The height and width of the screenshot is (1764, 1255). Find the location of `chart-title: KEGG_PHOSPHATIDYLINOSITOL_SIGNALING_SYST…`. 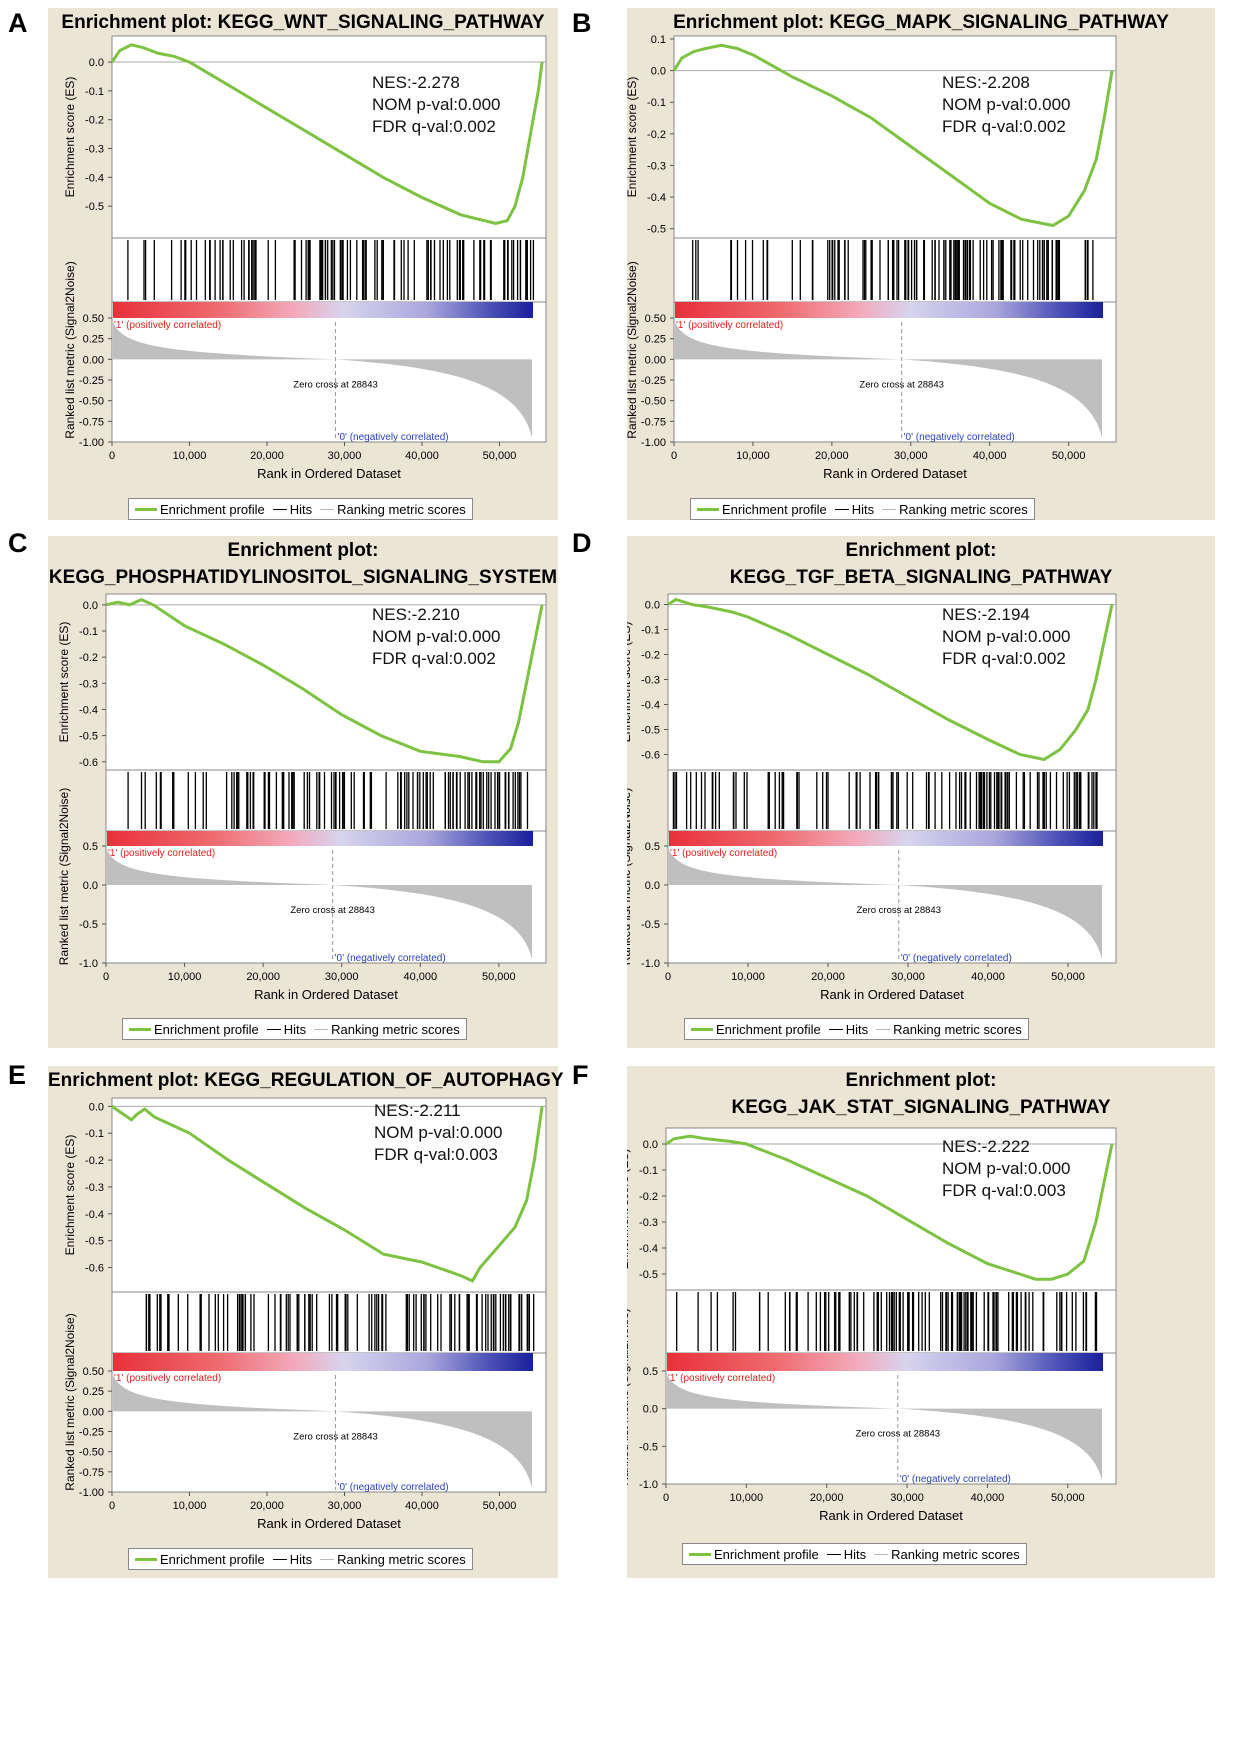

chart-title: KEGG_PHOSPHATIDYLINOSITOL_SIGNALING_SYST… is located at coordinates (303, 577).